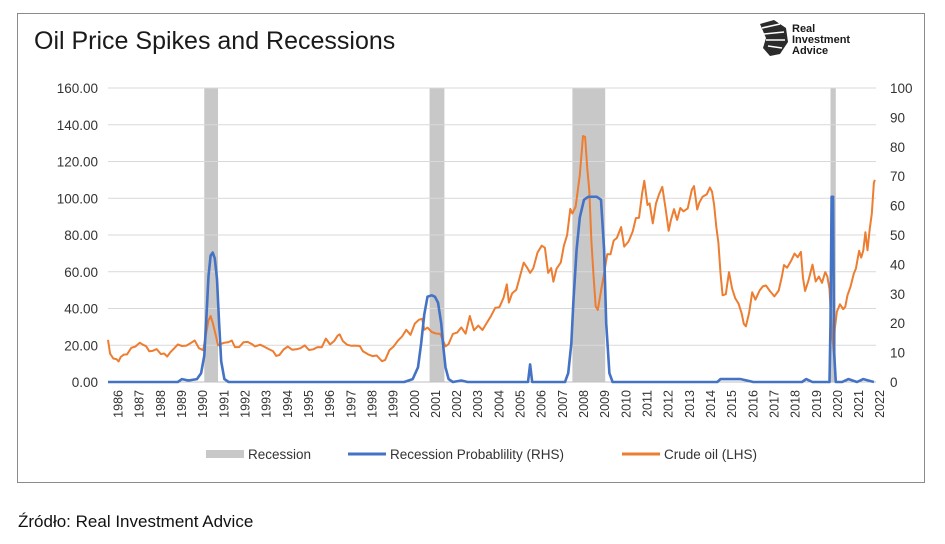 The image size is (945, 544). Describe the element at coordinates (161, 404) in the screenshot. I see `x-tick-label: 1988` at that location.